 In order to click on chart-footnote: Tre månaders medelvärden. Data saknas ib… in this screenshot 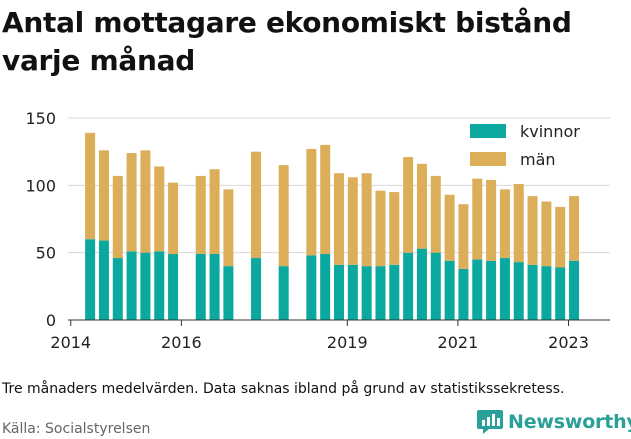, I will do `click(283, 389)`.